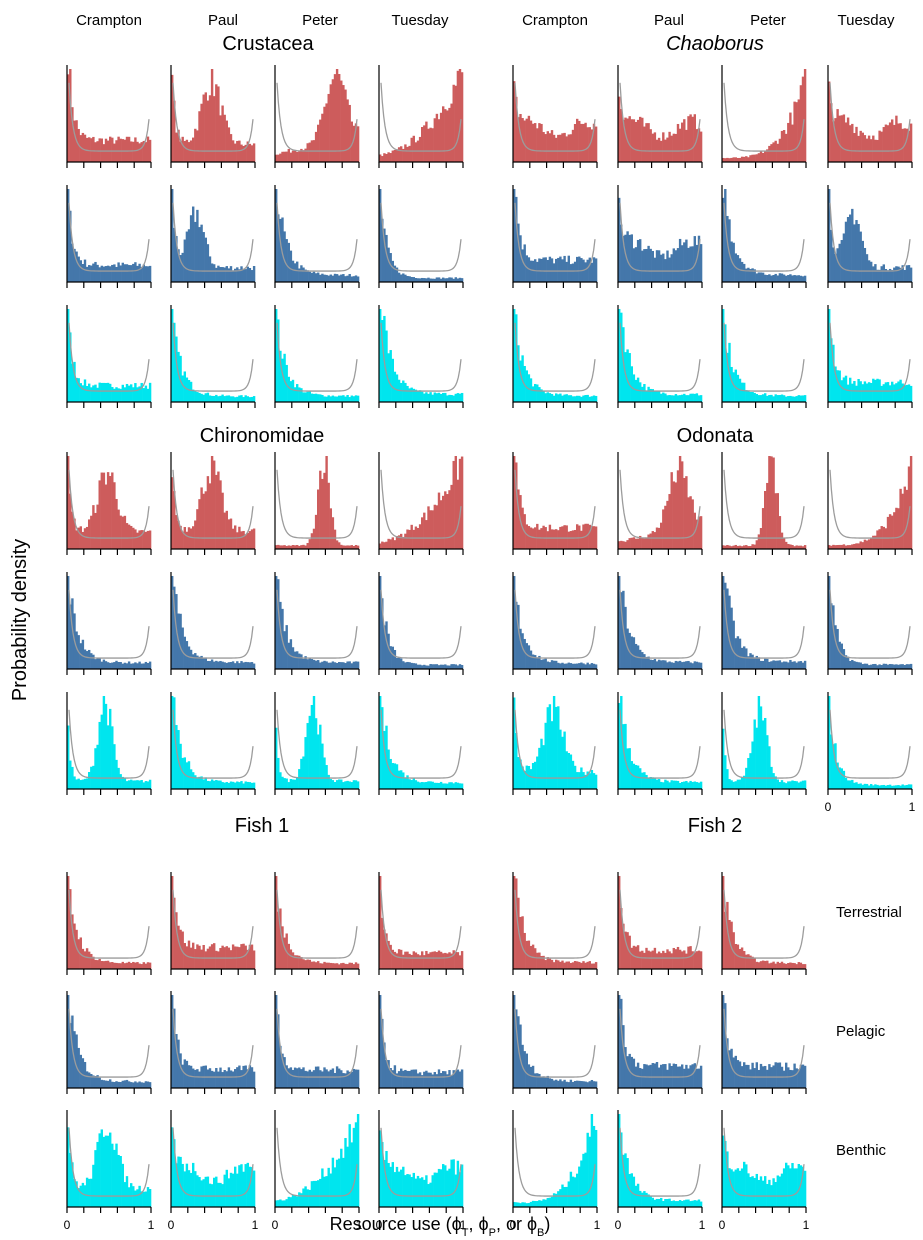 This screenshot has width=923, height=1240. What do you see at coordinates (870, 501) in the screenshot?
I see `panel-odonata-tuesday-terrestrial` at bounding box center [870, 501].